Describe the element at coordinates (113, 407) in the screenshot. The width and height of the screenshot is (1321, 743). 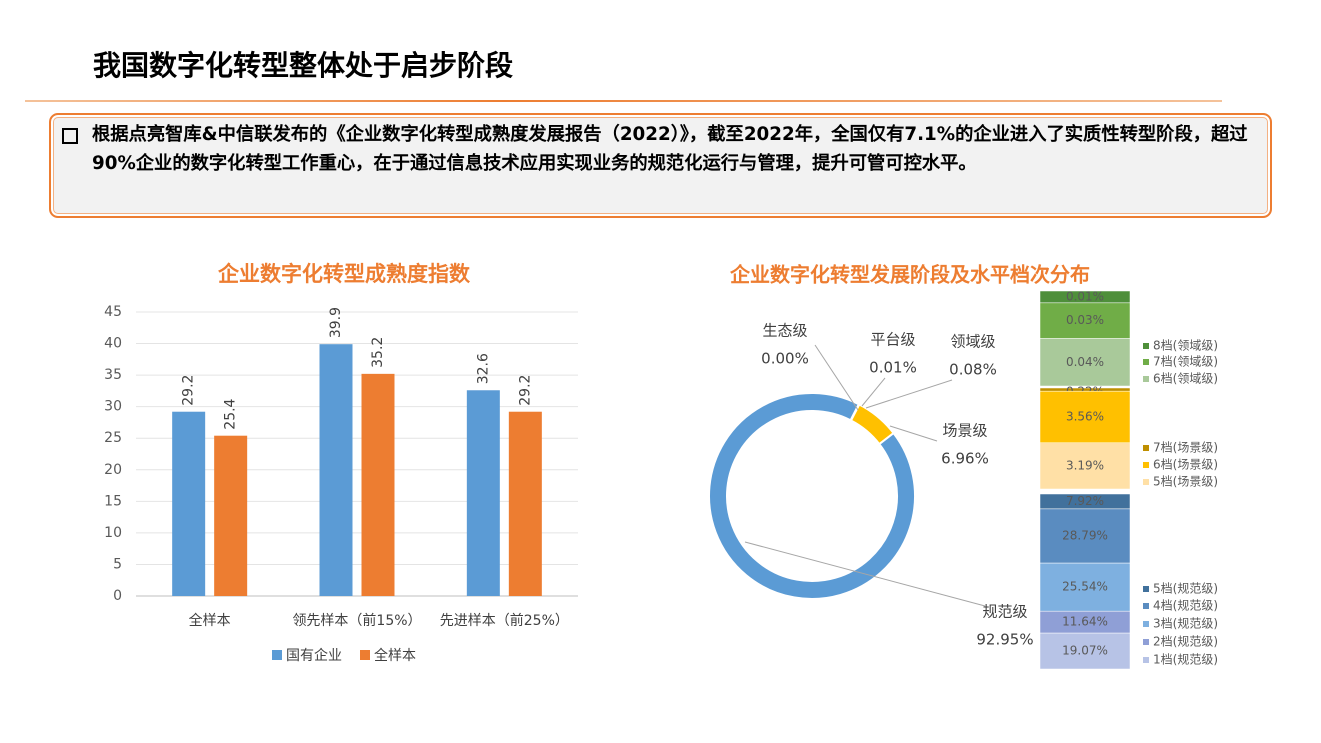
I see `y-tick-label: 30` at that location.